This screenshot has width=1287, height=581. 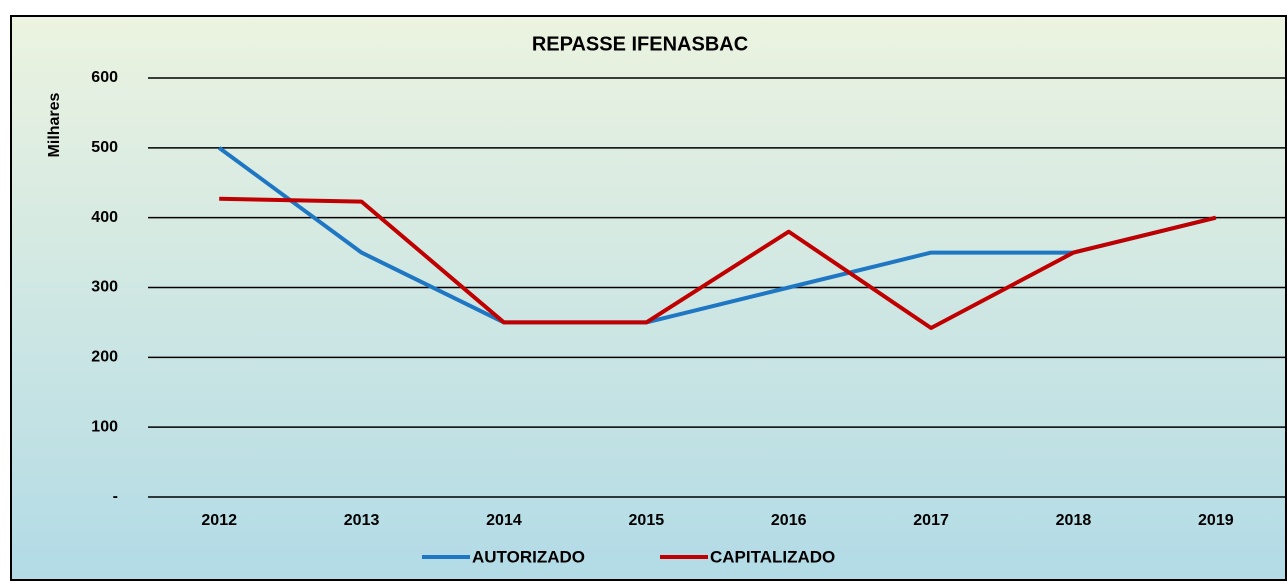 I want to click on x-tick-label: 2016, so click(x=789, y=520).